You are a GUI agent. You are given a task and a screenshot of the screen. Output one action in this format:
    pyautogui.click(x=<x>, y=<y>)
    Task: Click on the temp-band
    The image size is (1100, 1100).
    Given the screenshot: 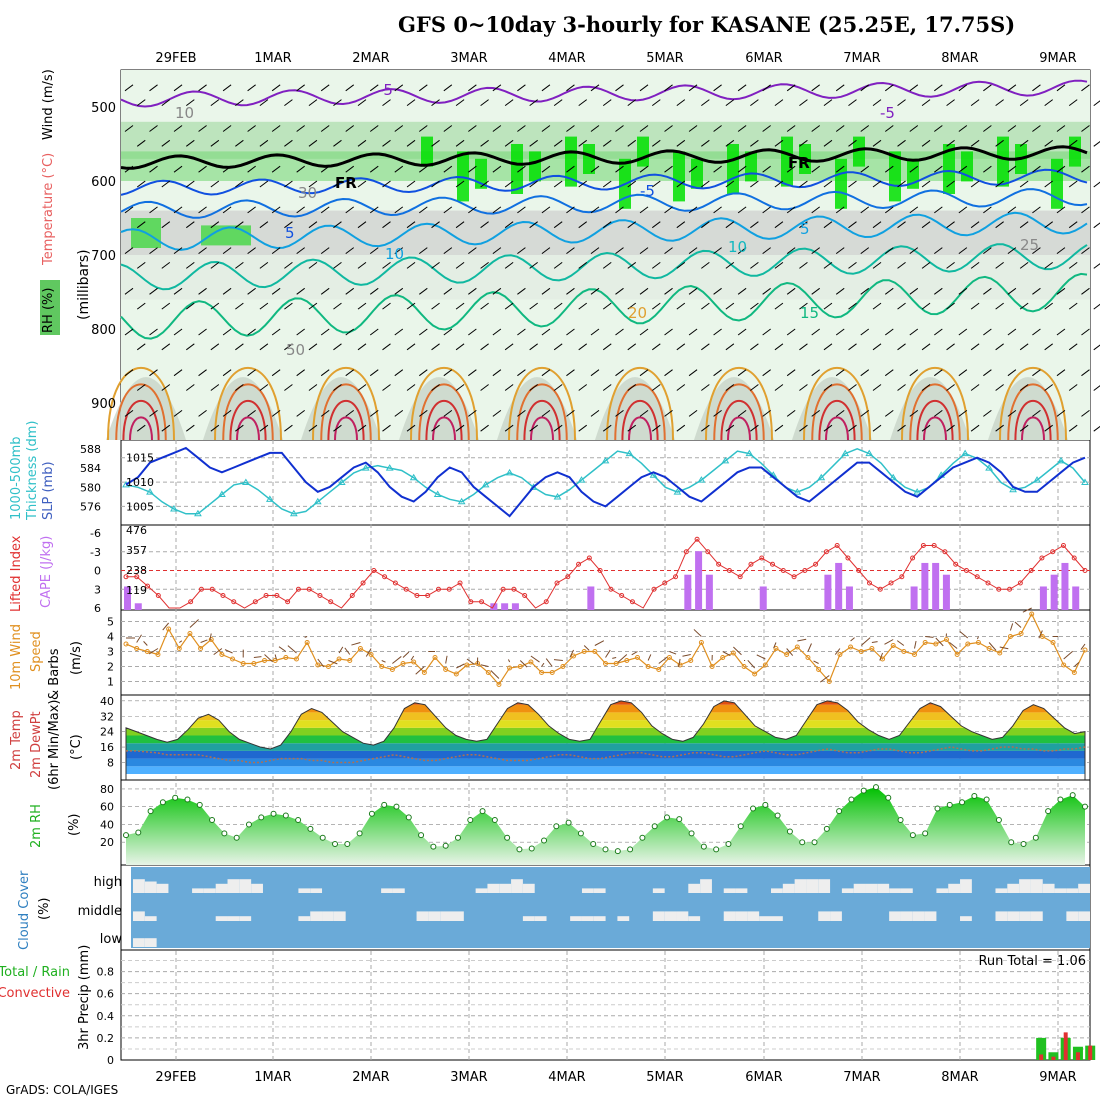 What is the action you would take?
    pyautogui.click(x=605, y=708)
    